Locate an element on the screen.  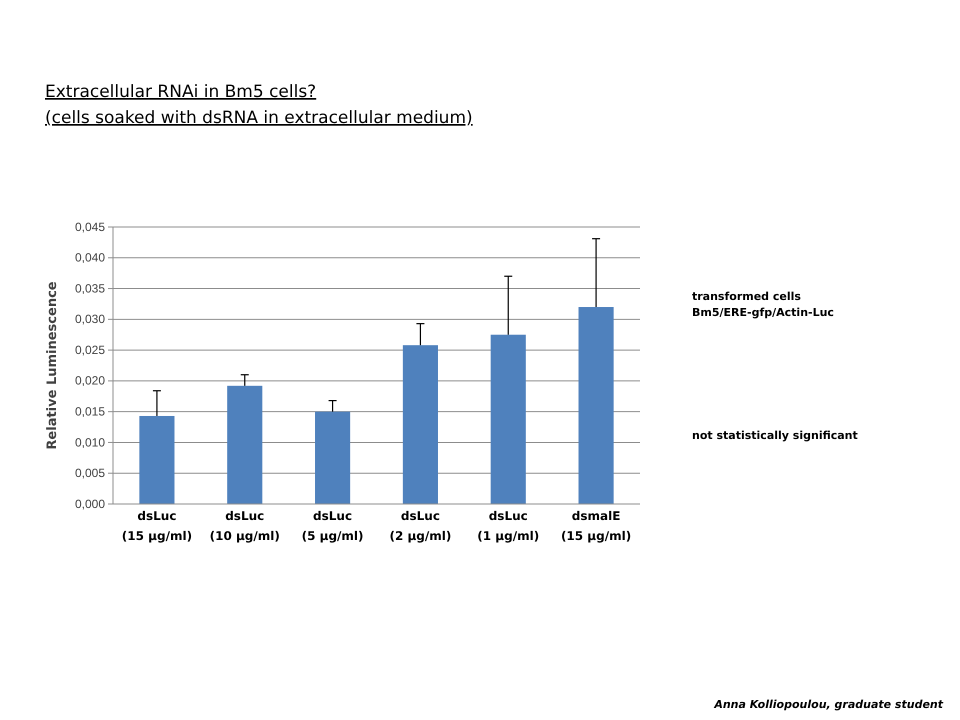
text: not statistically significant is located at coordinates (775, 435).